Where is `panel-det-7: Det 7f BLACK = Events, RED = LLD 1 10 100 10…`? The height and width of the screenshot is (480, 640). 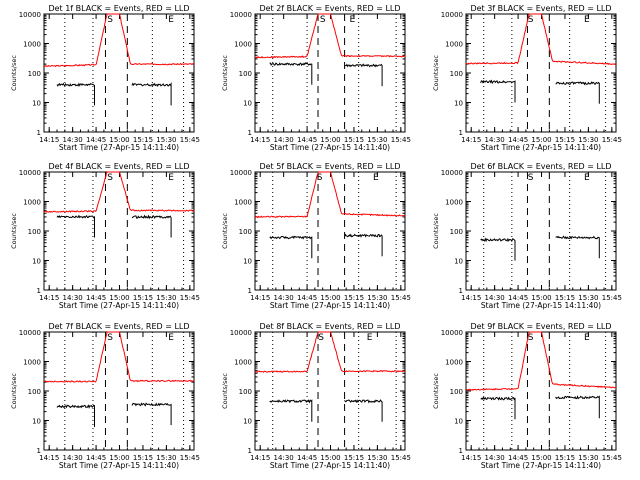
panel-det-7: Det 7f BLACK = Events, RED = LLD 1 10 100 10… is located at coordinates (105, 396).